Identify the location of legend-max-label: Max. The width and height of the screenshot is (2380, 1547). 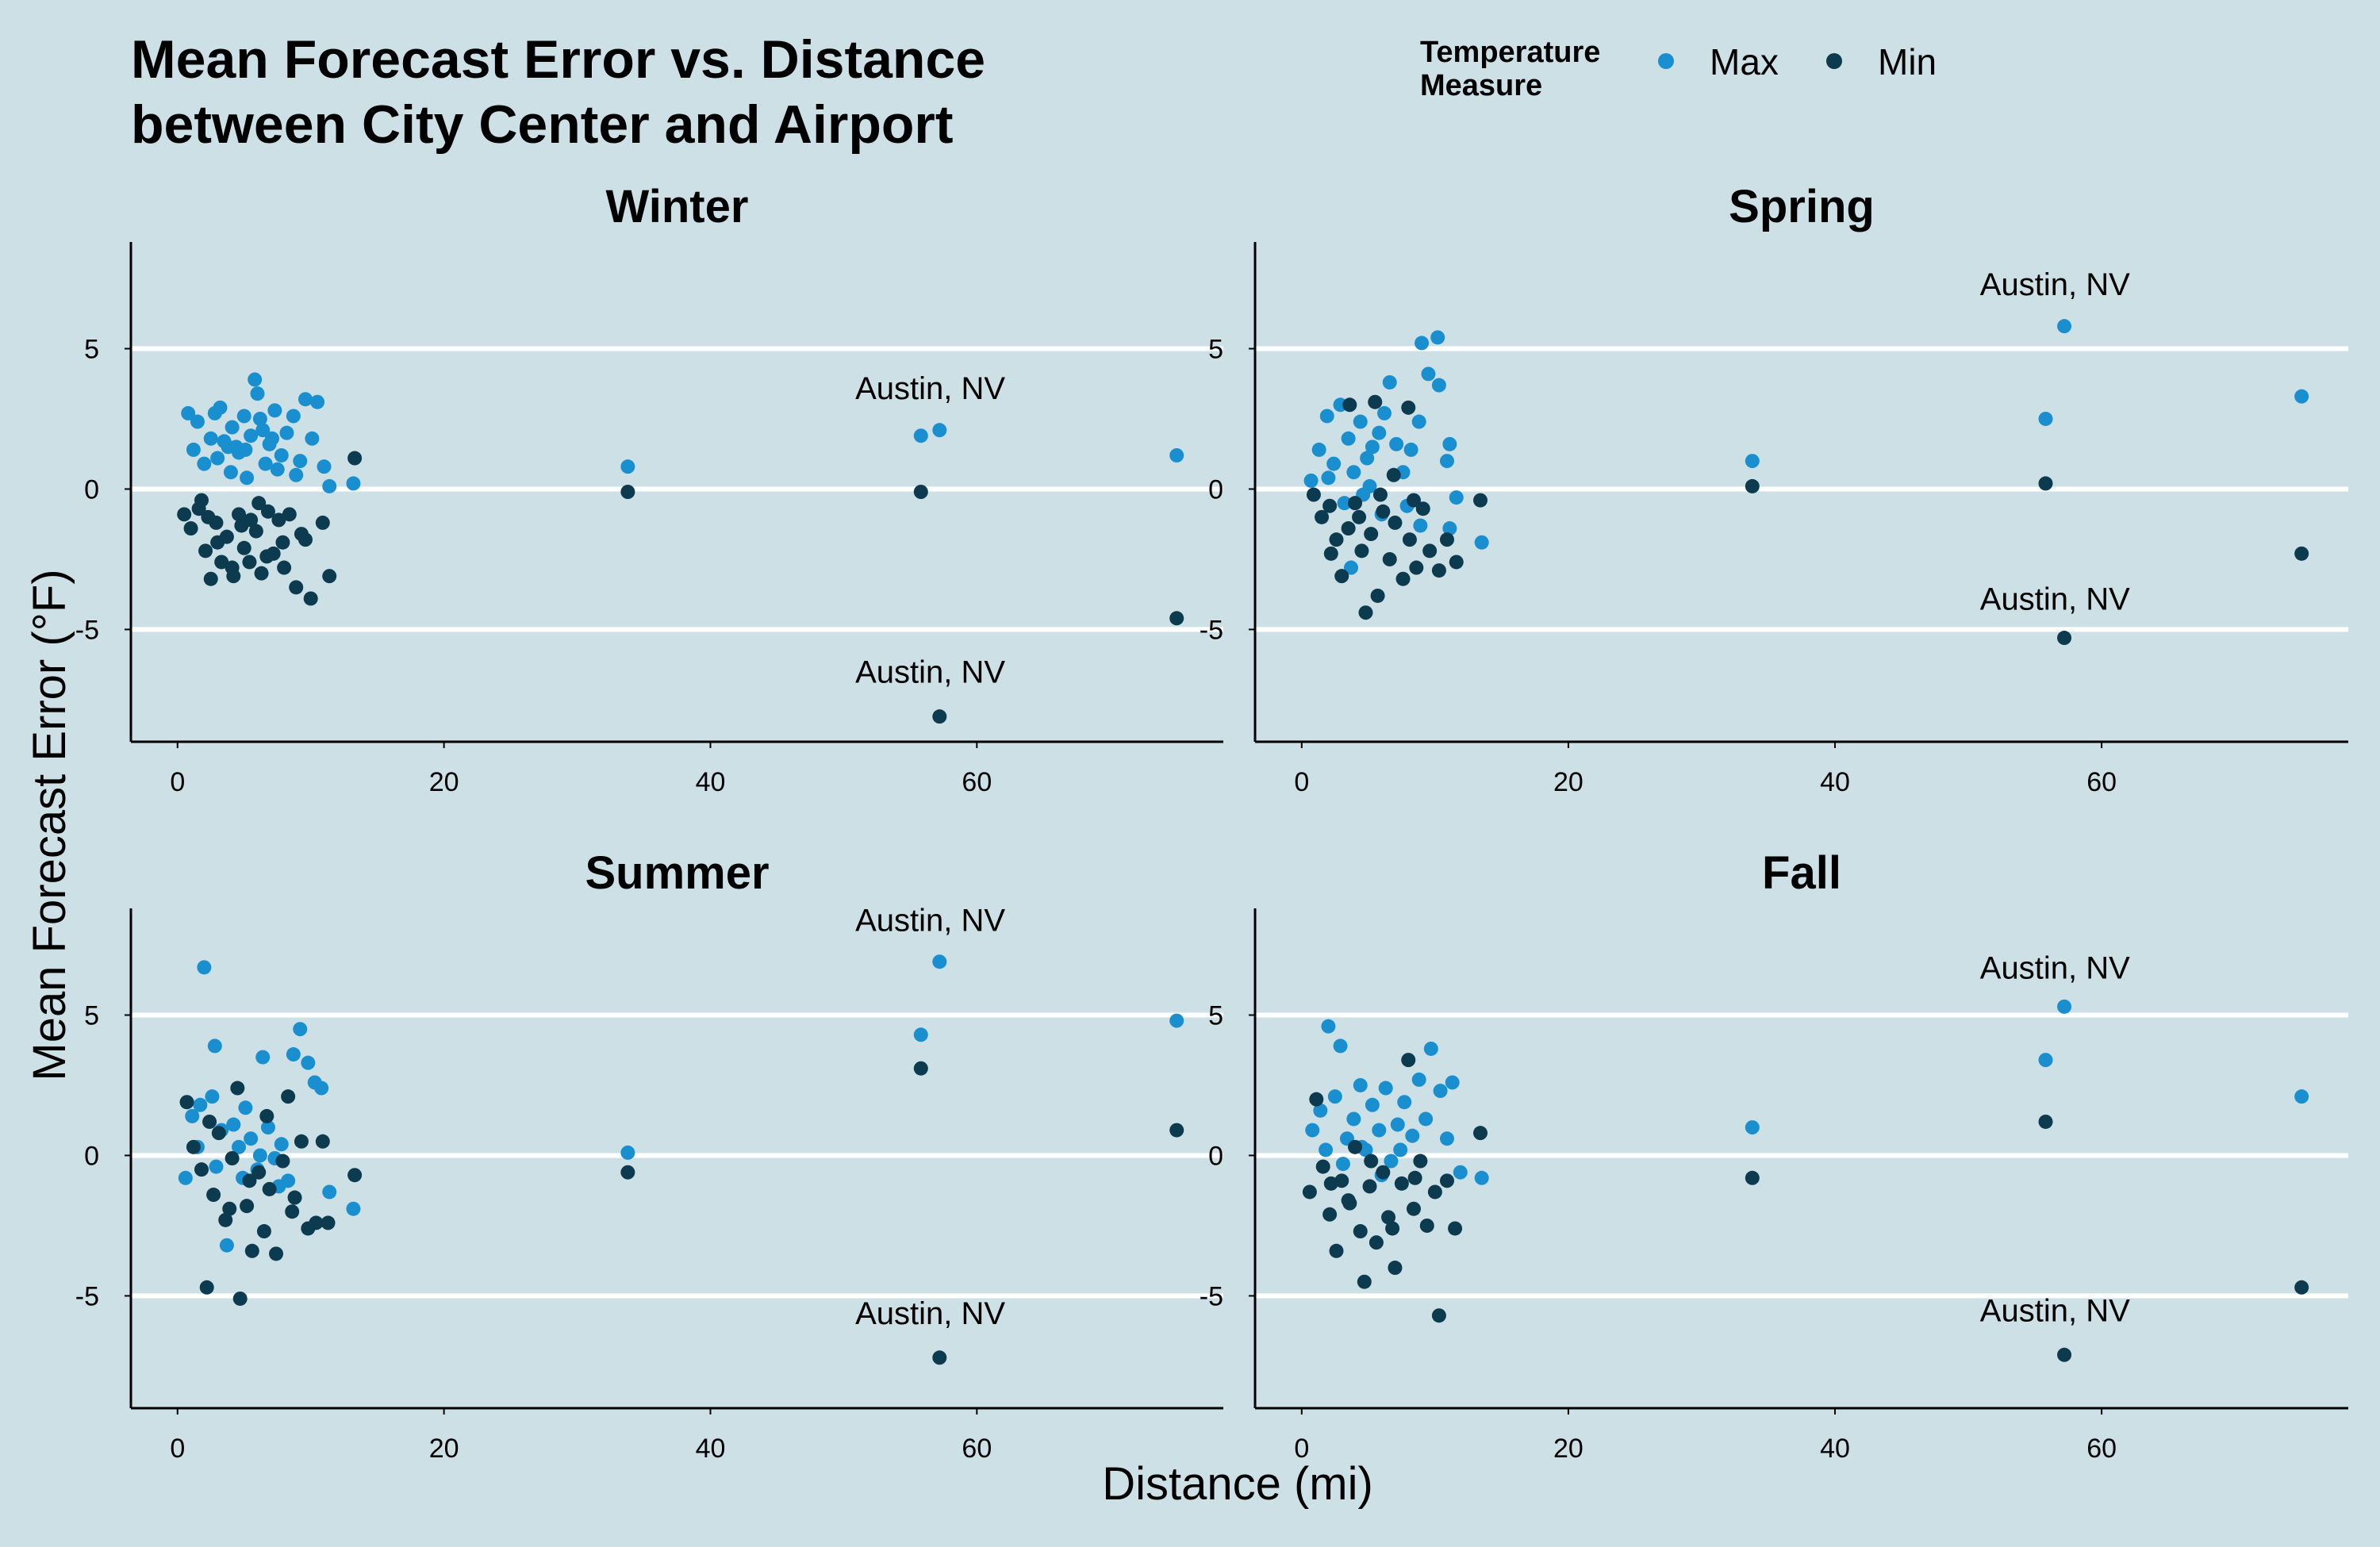
(1744, 62).